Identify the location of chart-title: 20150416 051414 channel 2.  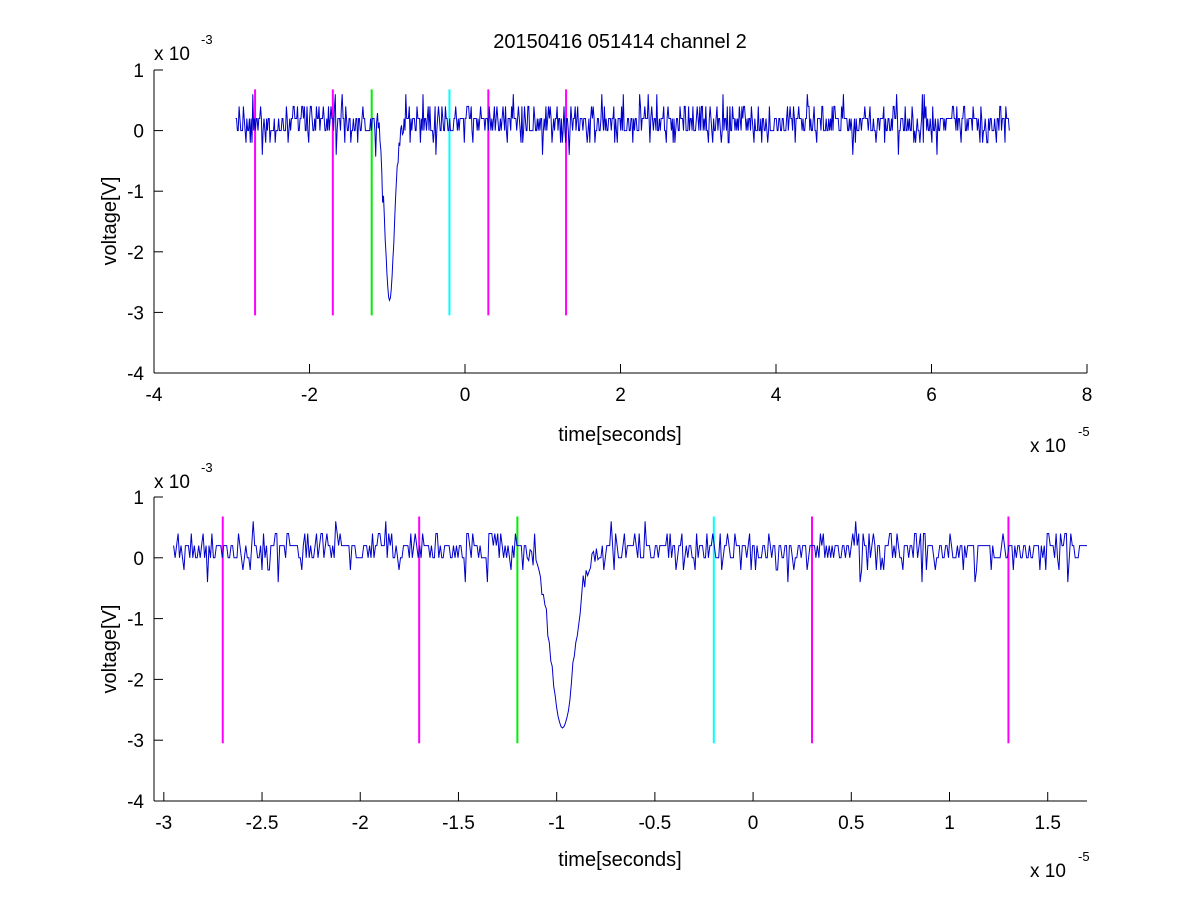
(620, 42).